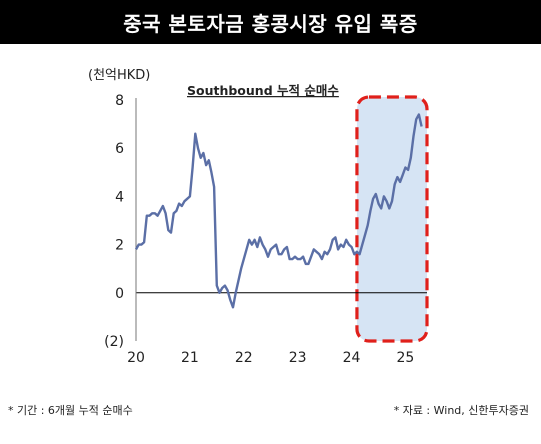  What do you see at coordinates (136, 358) in the screenshot?
I see `x-tick-label: 20` at bounding box center [136, 358].